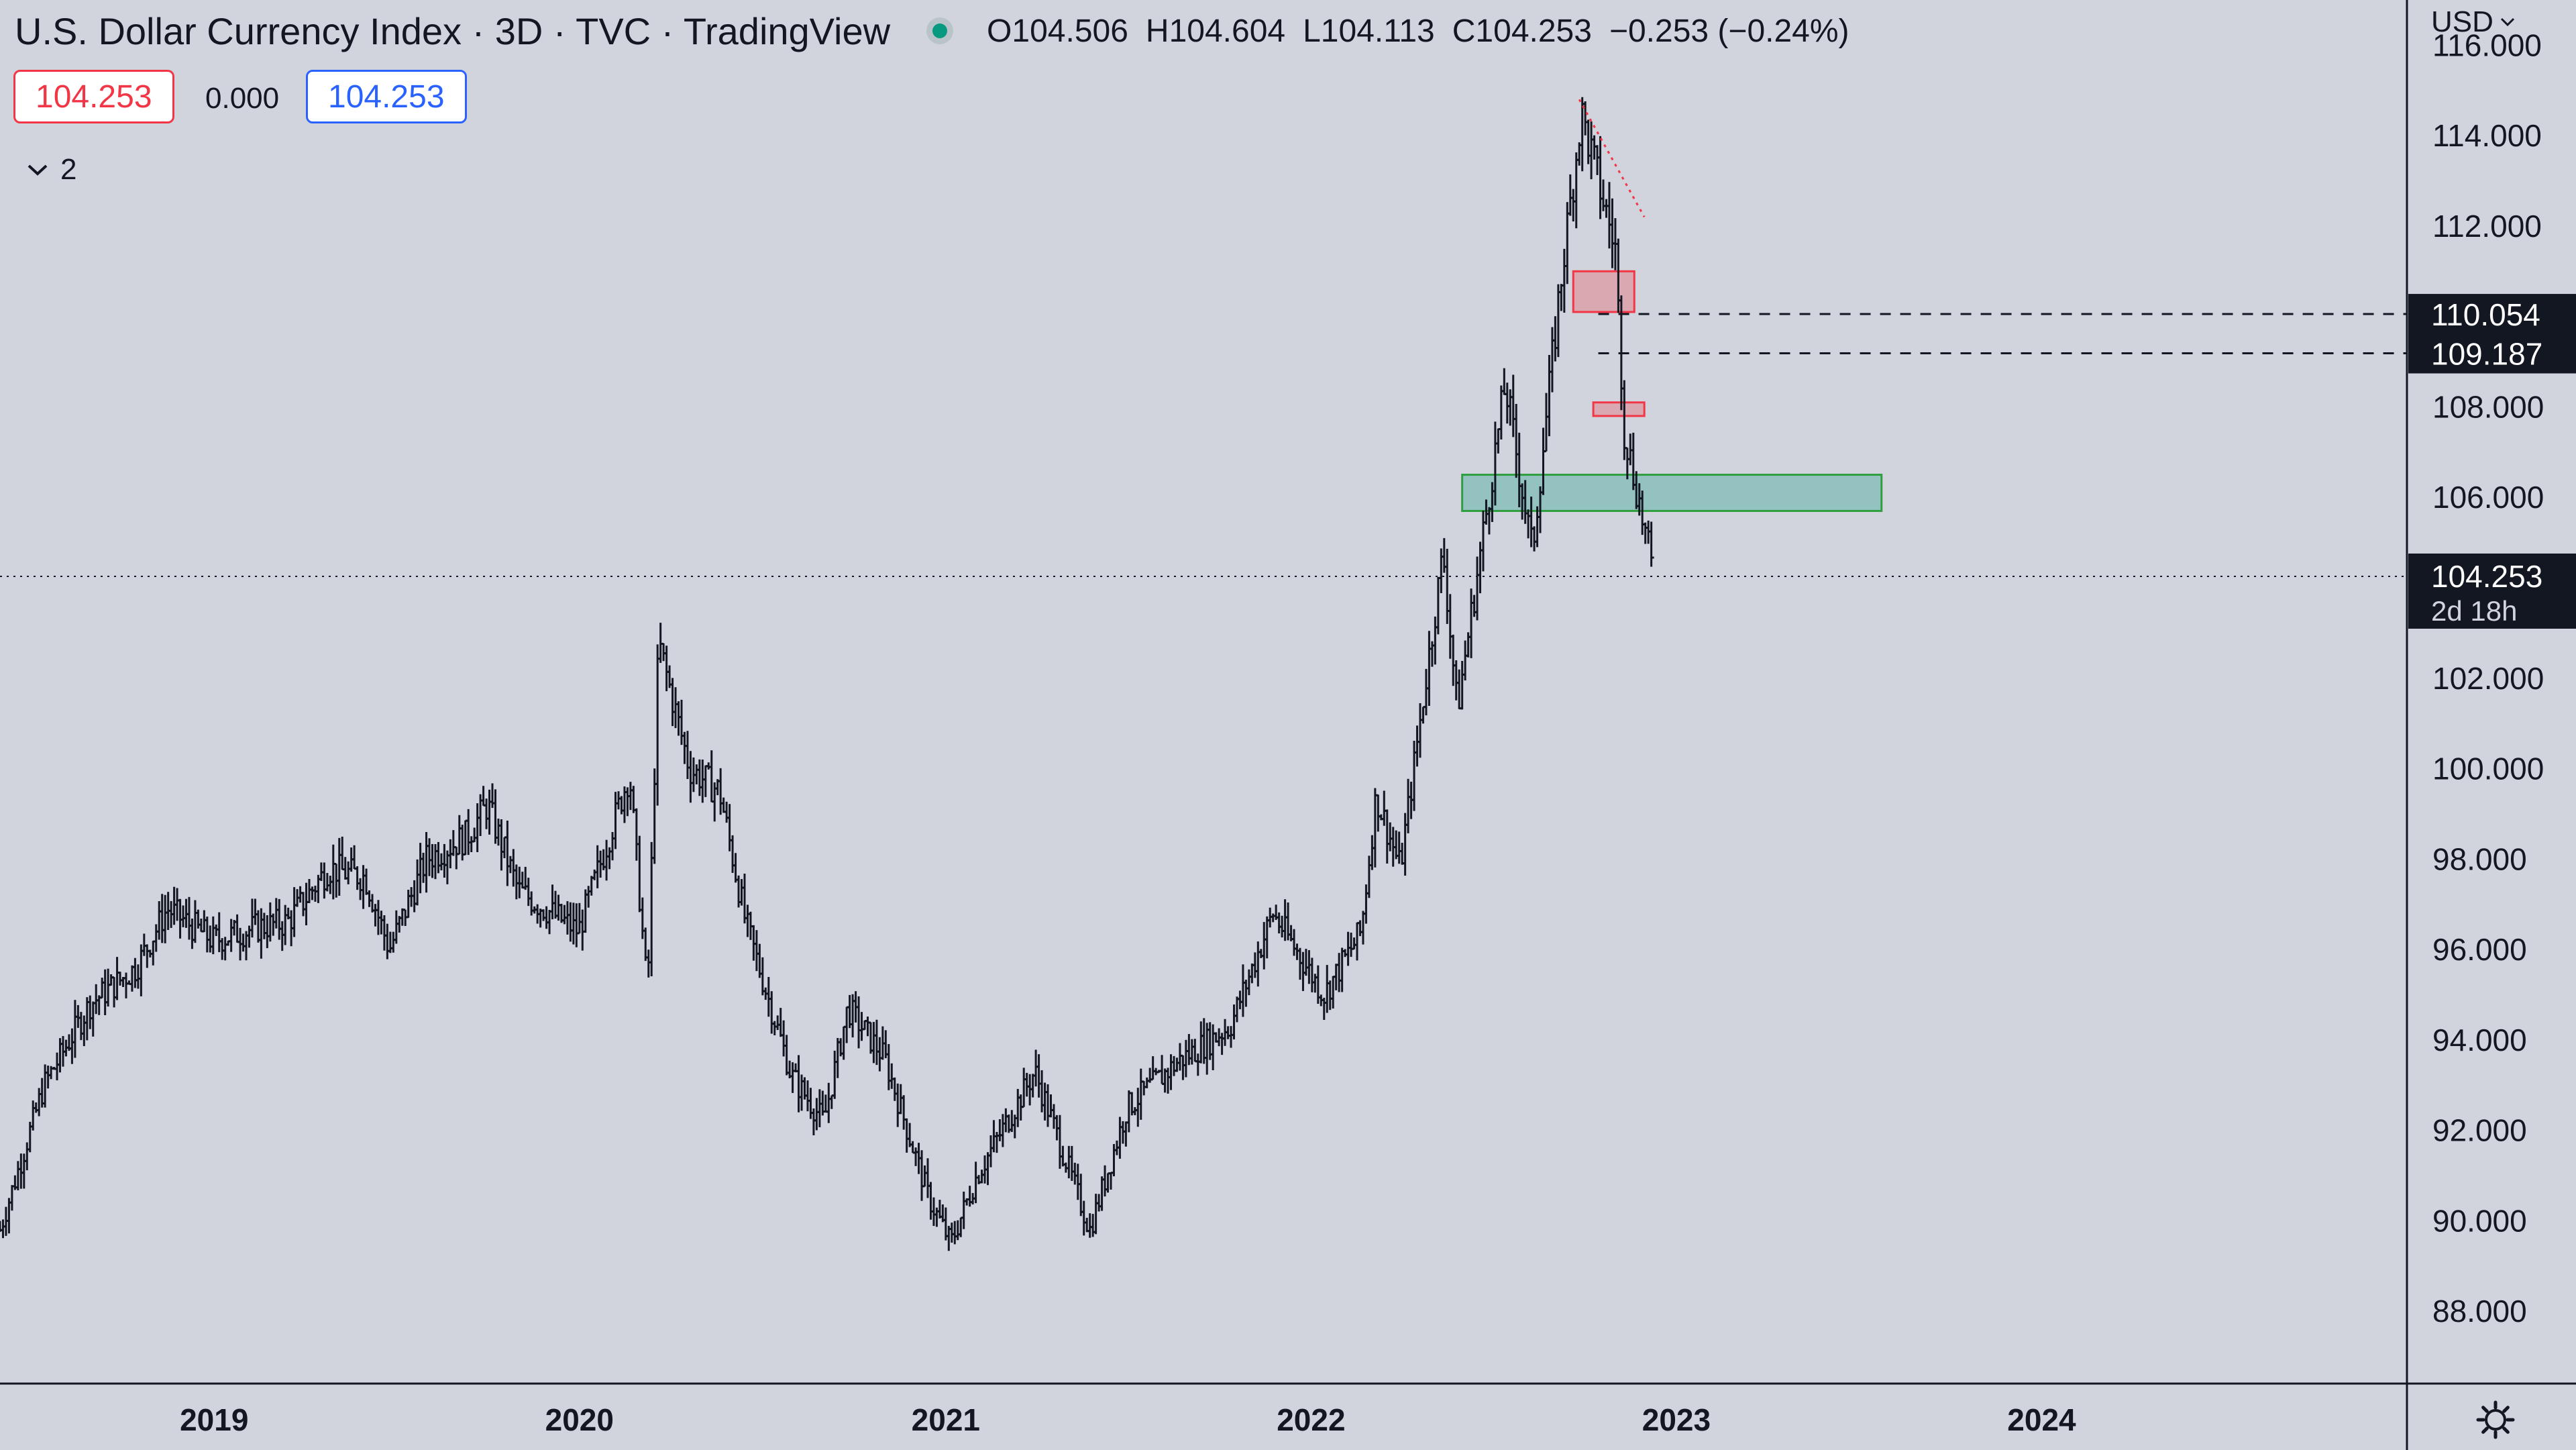  What do you see at coordinates (2487, 135) in the screenshot?
I see `price-tick-label: 114.000` at bounding box center [2487, 135].